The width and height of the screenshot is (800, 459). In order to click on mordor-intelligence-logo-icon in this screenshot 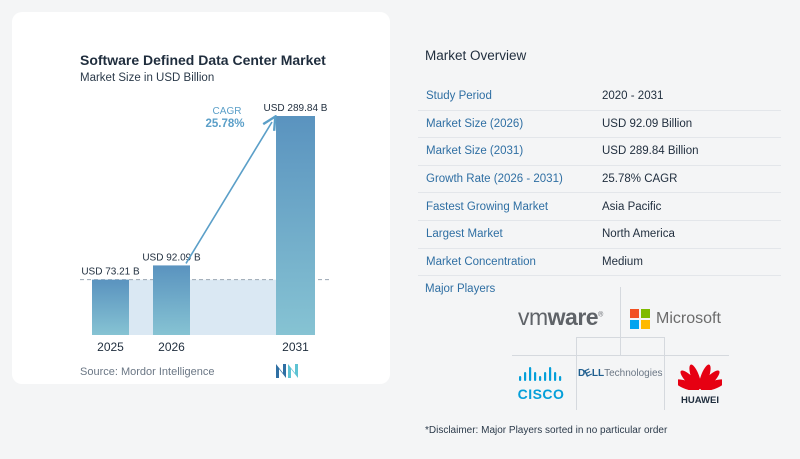, I will do `click(287, 371)`.